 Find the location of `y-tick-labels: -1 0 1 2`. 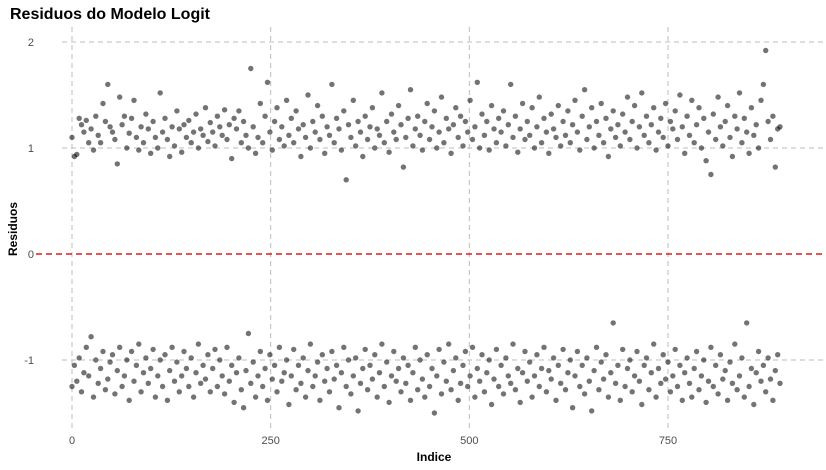

y-tick-labels: -1 0 1 2 is located at coordinates (29, 202).